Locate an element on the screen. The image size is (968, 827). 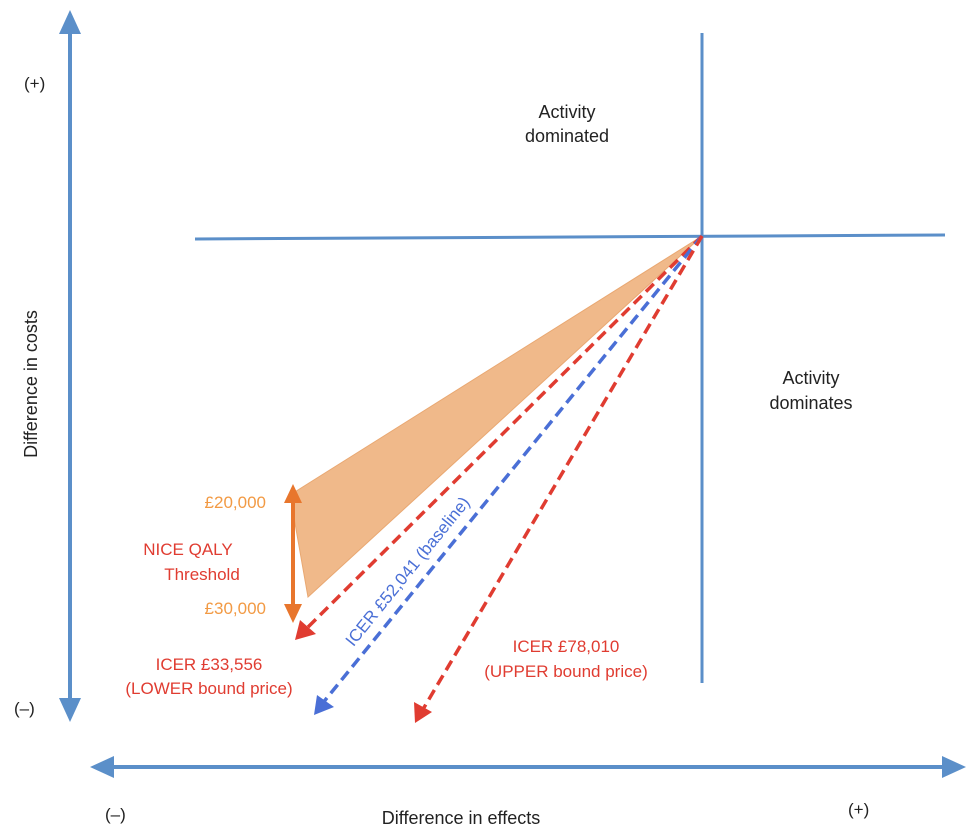
y-axis-title: Difference in costs is located at coordinates (31, 384).